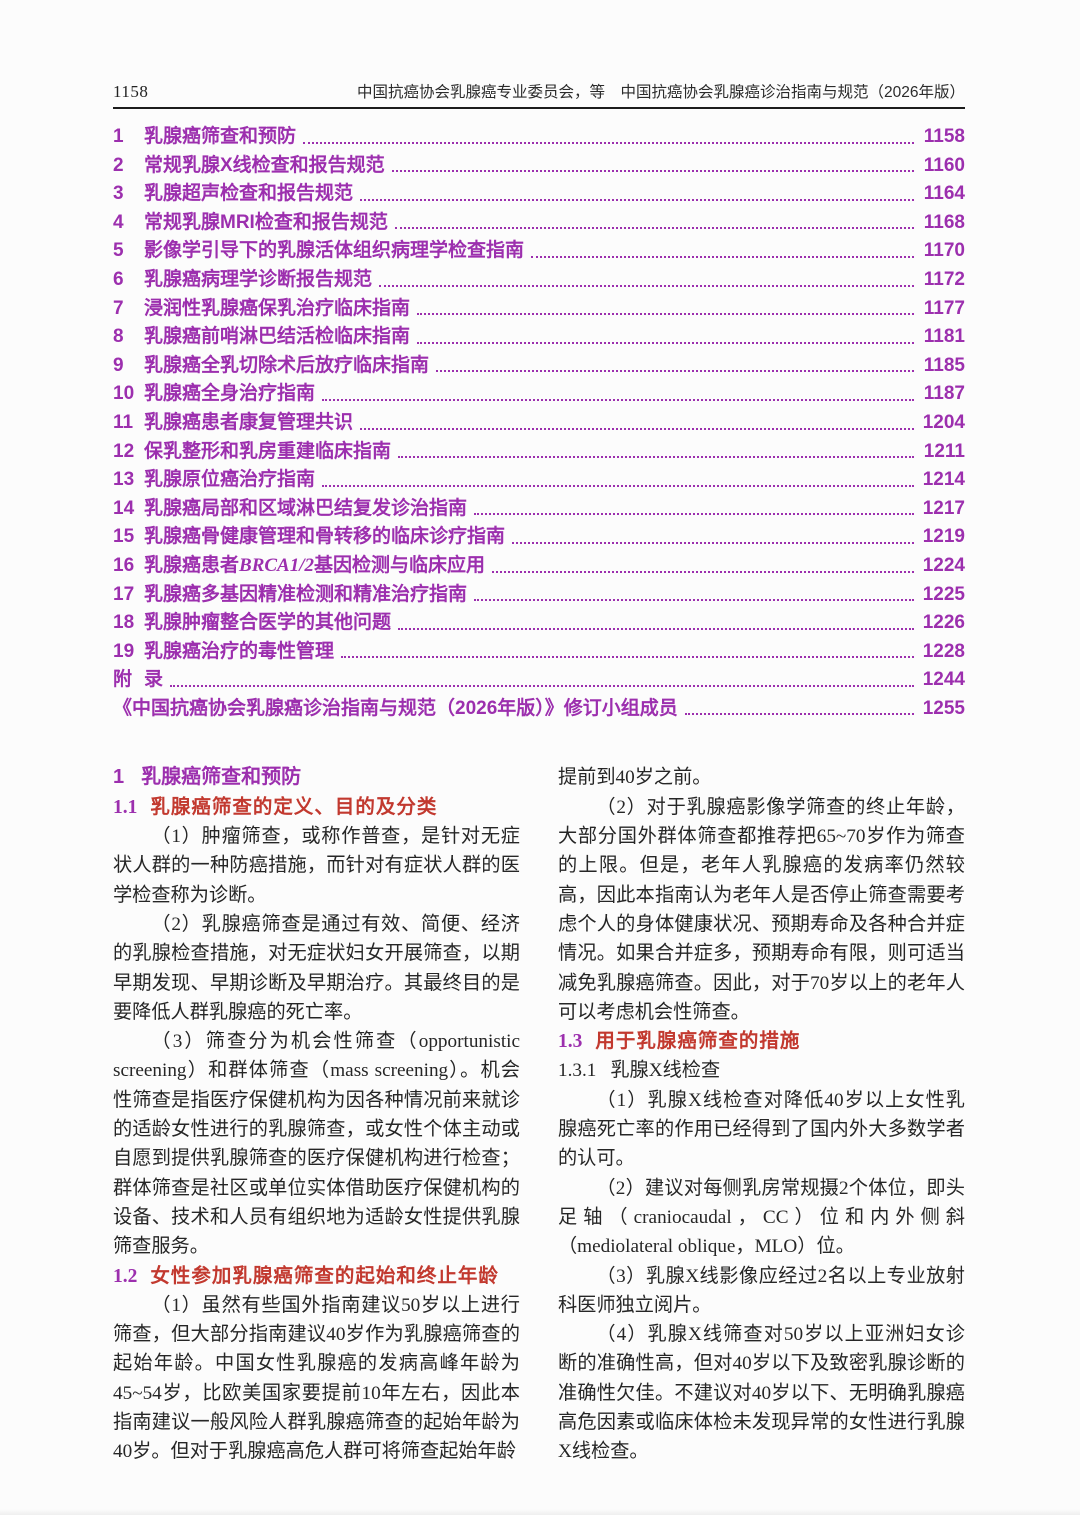 The width and height of the screenshot is (1080, 1515). I want to click on toc-entry-page: 1224, so click(943, 565).